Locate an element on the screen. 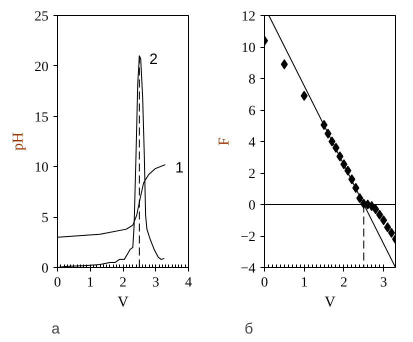  series-label: 2 is located at coordinates (153, 59).